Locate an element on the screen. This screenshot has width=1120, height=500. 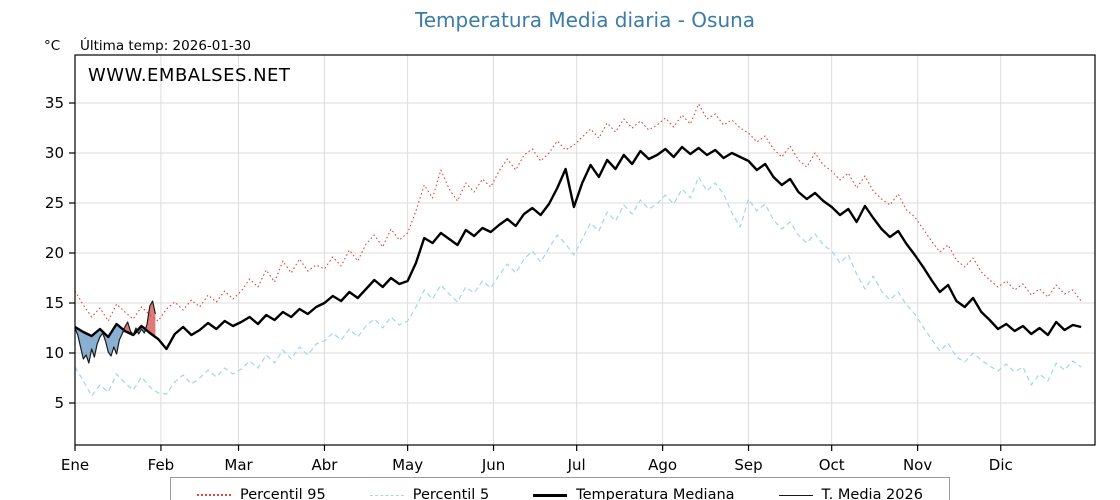
svg-text: Mar is located at coordinates (238, 465).